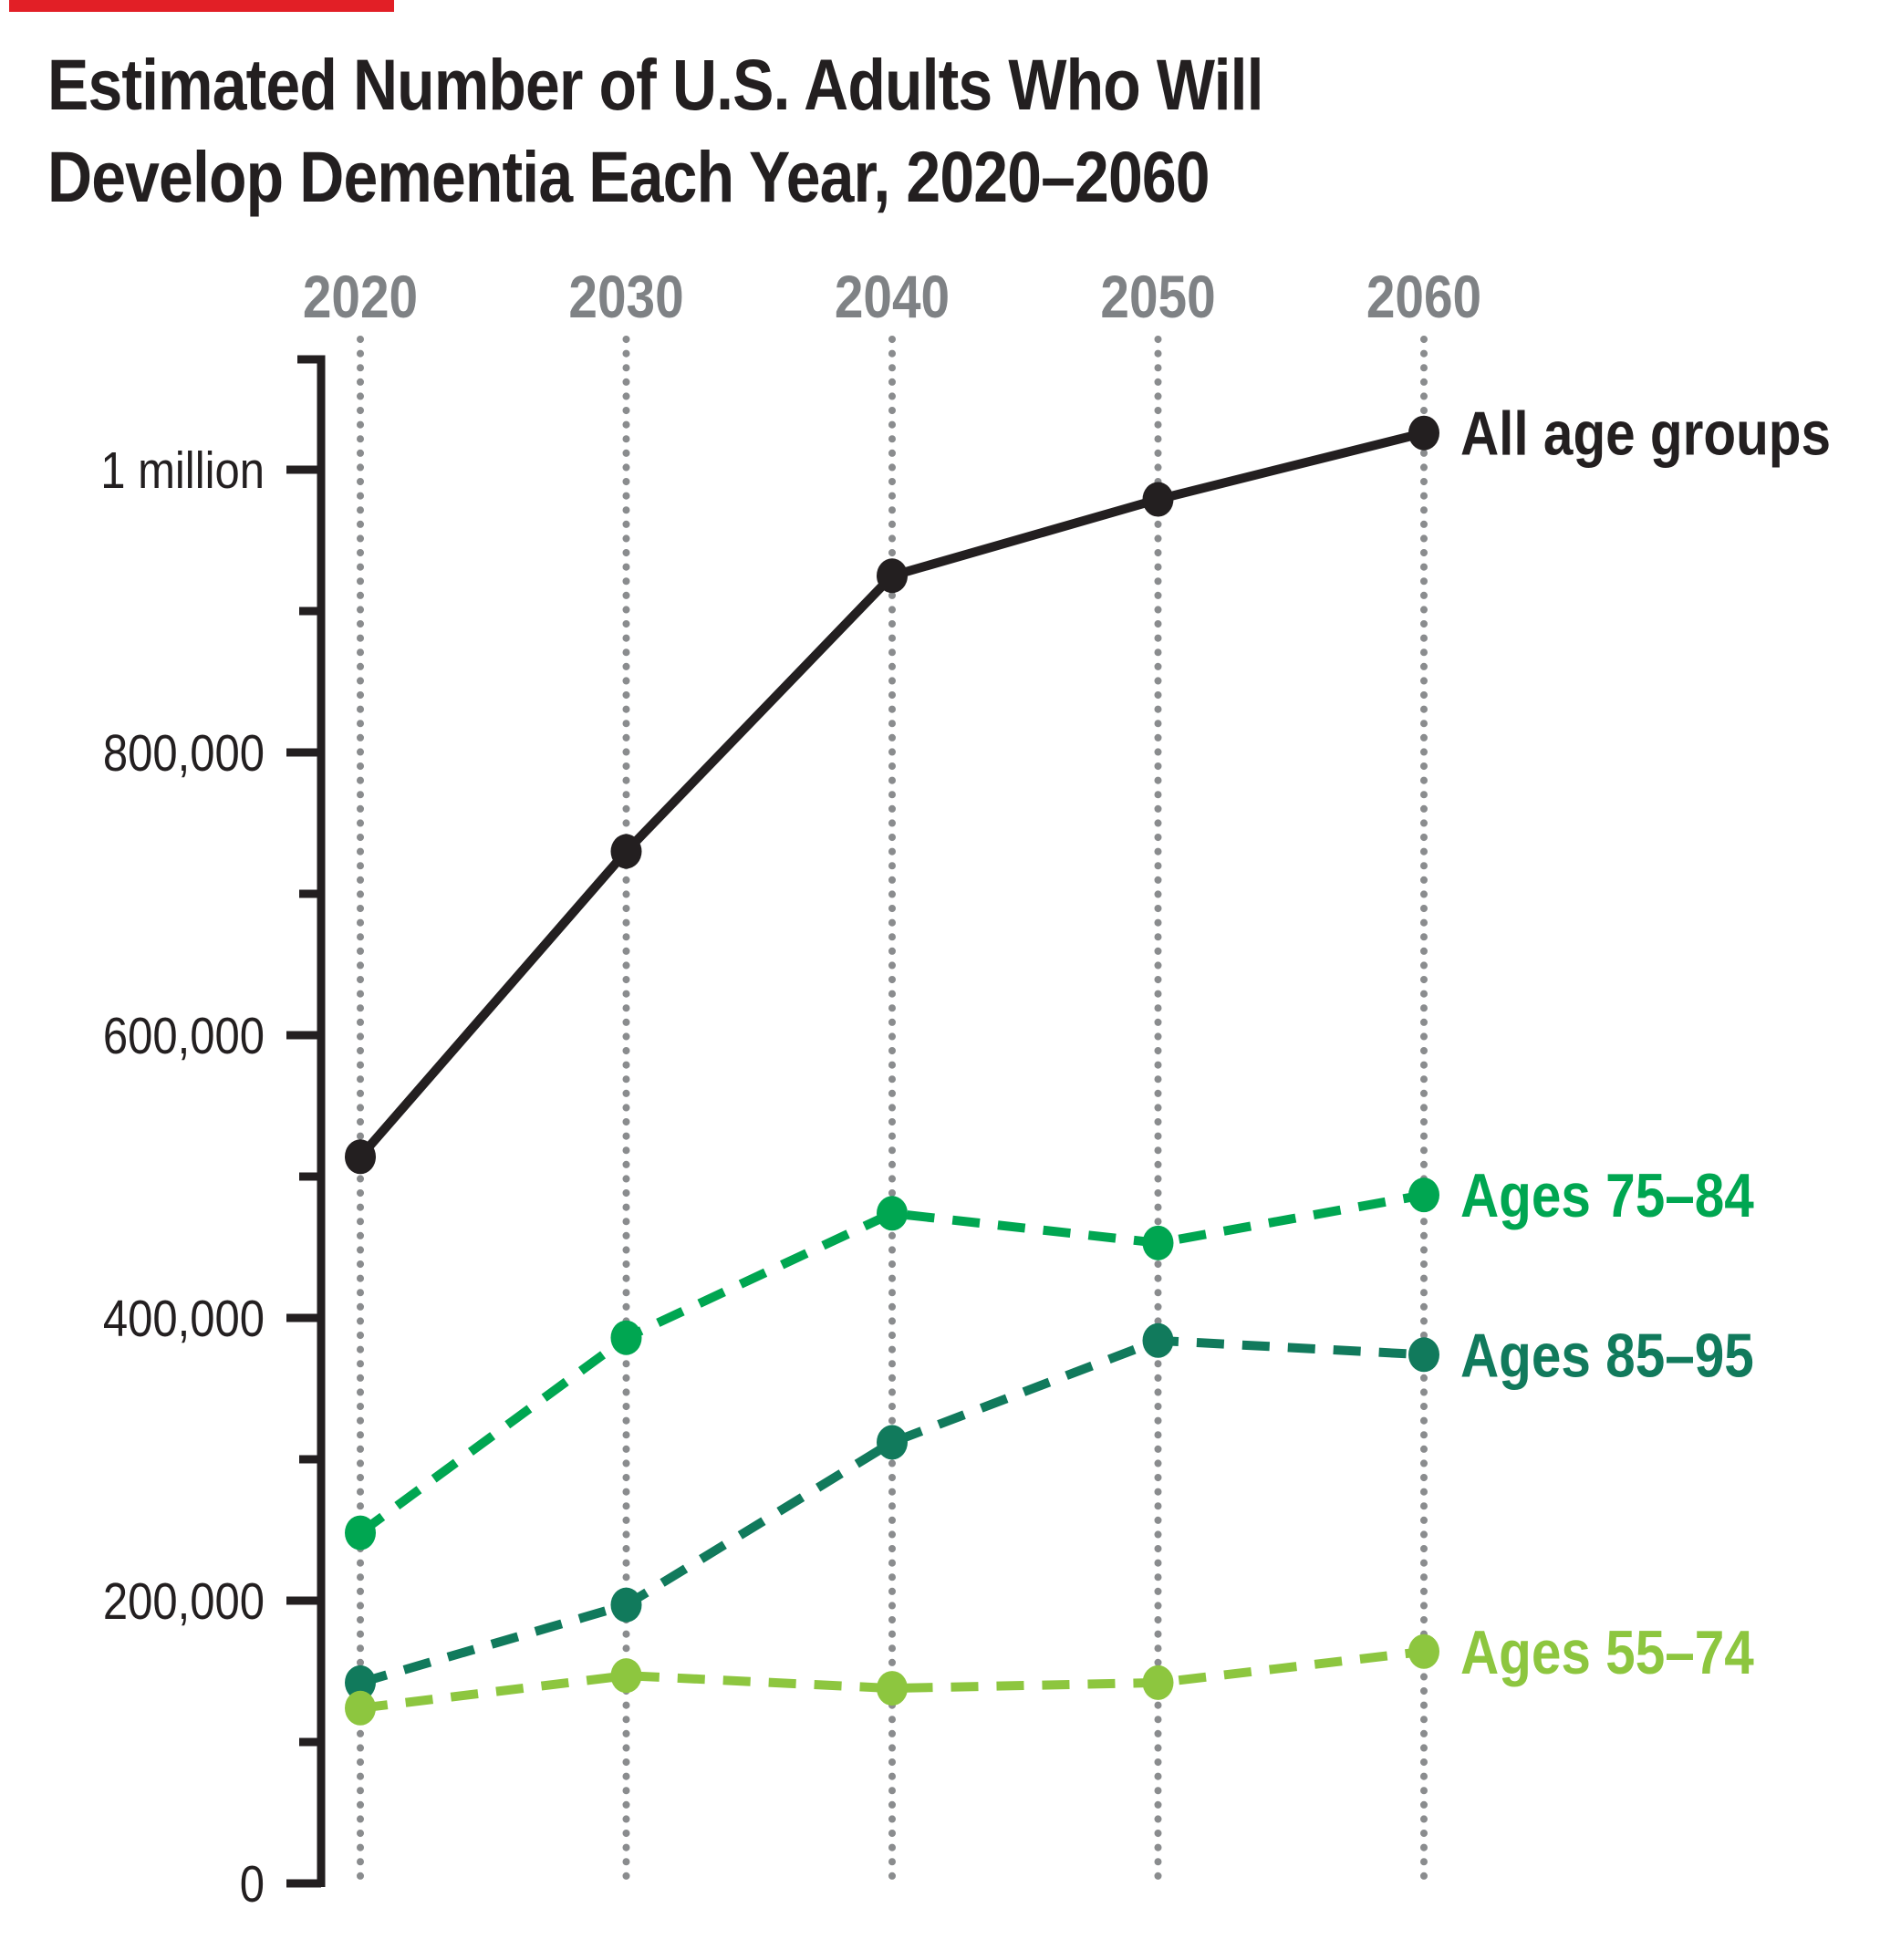 The image size is (1901, 1960). Describe the element at coordinates (1423, 298) in the screenshot. I see `x-tick-label-2060: 2060` at that location.